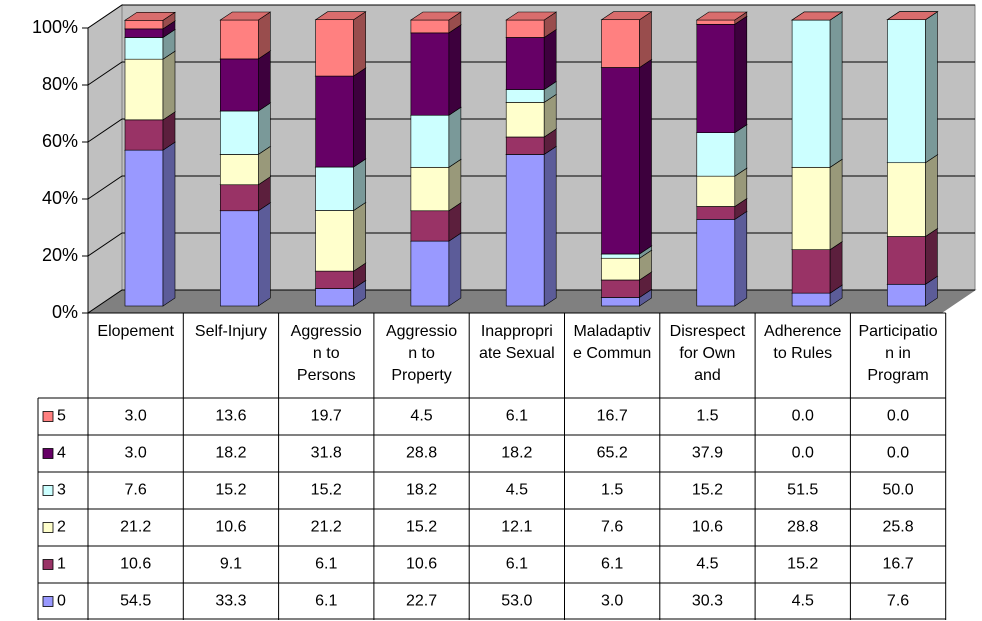  I want to click on y-tick-label: 0%, so click(65, 312).